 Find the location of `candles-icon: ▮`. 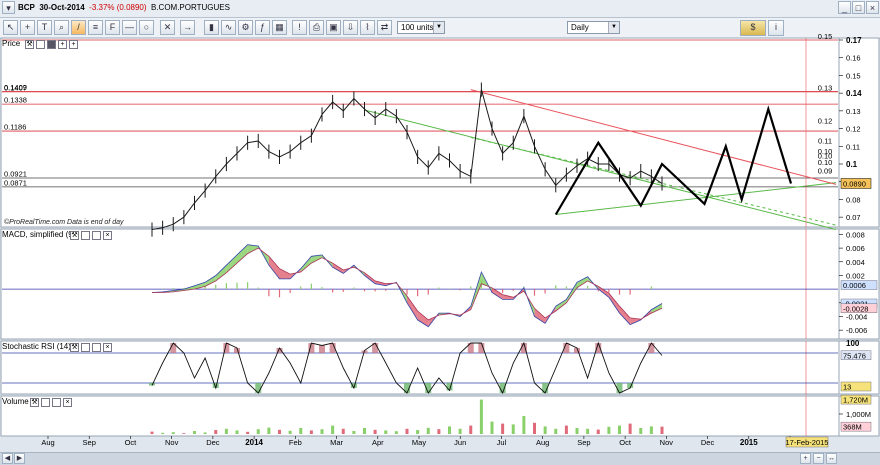

candles-icon: ▮ is located at coordinates (211, 27).